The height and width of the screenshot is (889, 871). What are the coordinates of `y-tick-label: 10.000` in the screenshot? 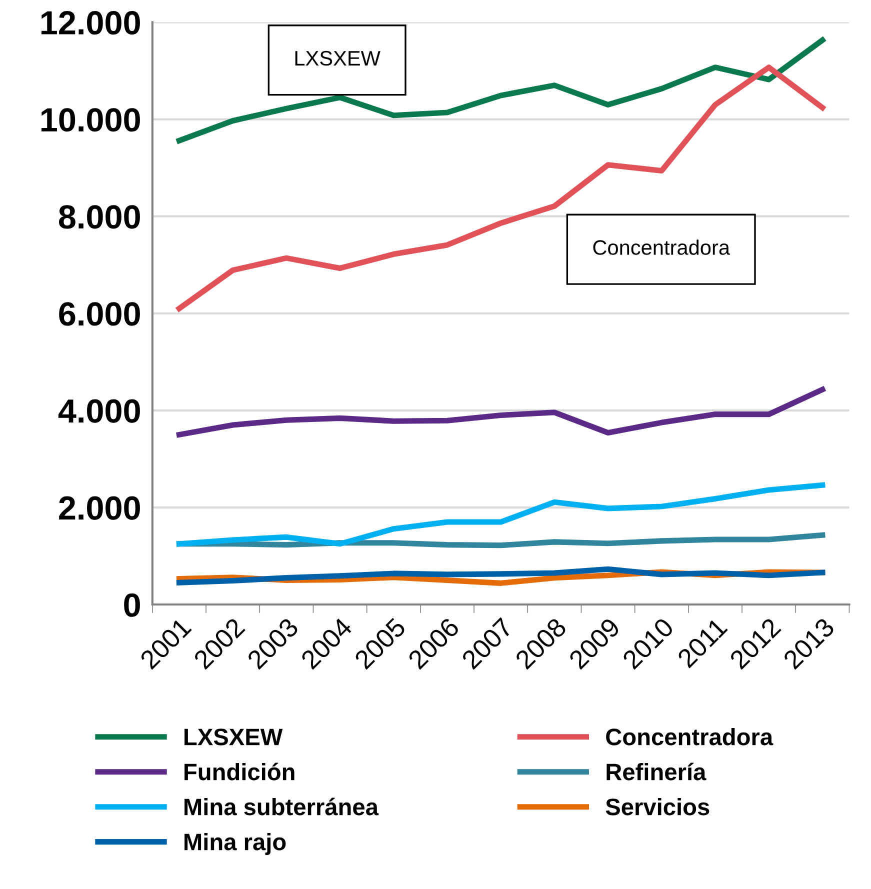 It's located at (90, 120).